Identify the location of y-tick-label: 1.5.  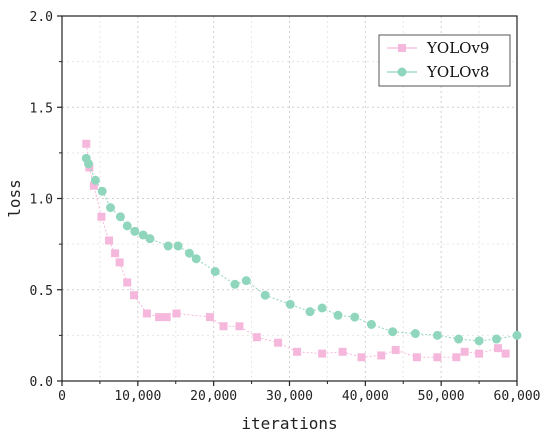
(41, 108).